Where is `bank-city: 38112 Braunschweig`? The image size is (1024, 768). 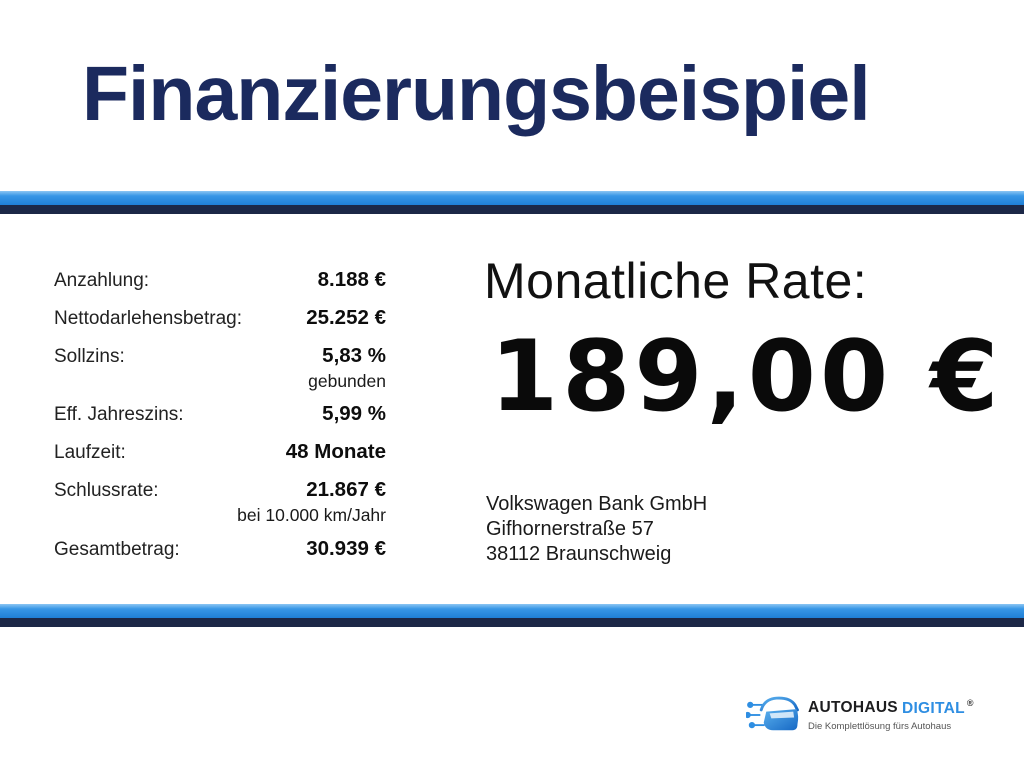
bank-city: 38112 Braunschweig is located at coordinates (579, 554).